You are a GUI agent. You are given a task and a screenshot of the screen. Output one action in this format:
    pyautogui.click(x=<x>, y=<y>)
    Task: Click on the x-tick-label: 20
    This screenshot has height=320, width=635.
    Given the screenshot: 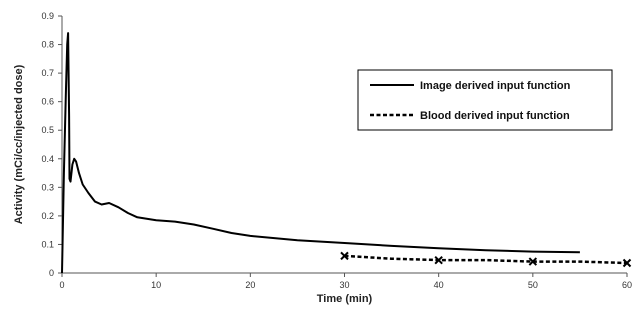 What is the action you would take?
    pyautogui.click(x=250, y=285)
    